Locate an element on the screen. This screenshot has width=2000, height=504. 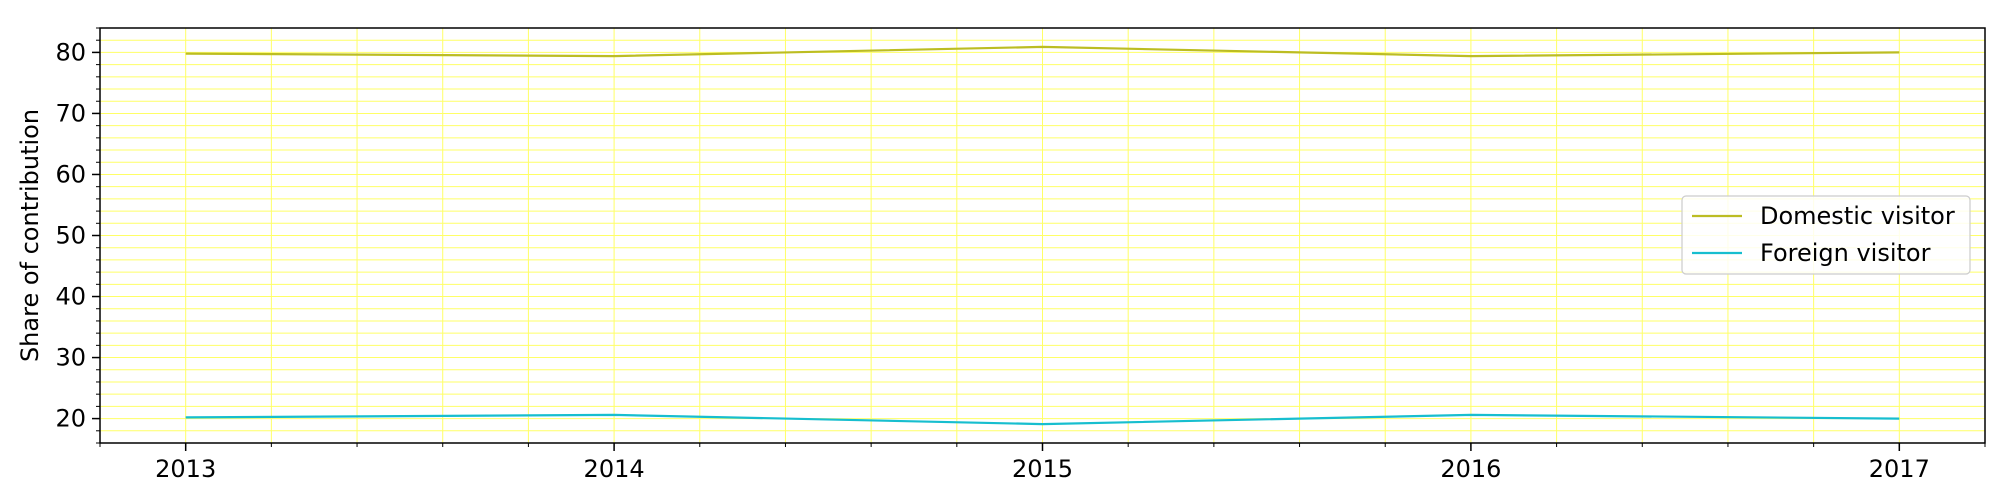
y-tick-label: 60 is located at coordinates (70, 174).